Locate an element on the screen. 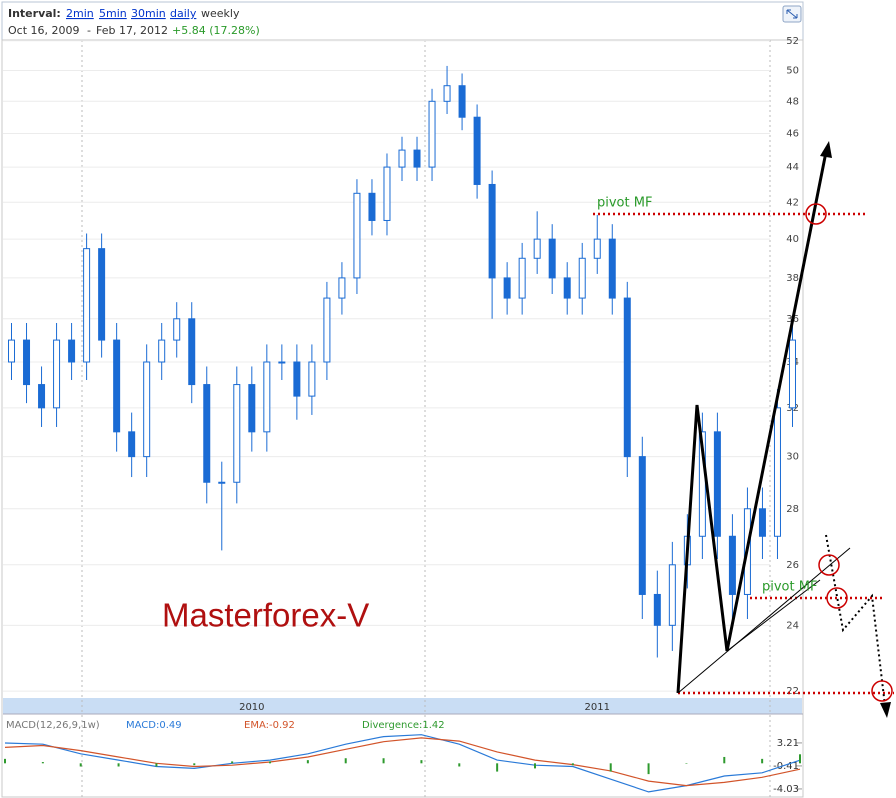 This screenshot has width=896, height=798. end-date: Feb 17, 2012 is located at coordinates (132, 30).